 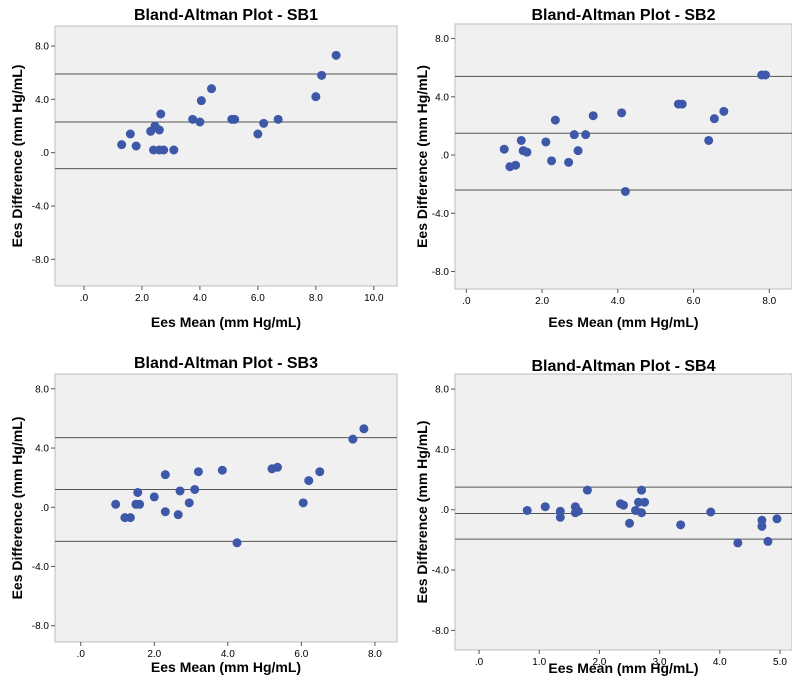 I want to click on chart-title: Bland-Altman Plot - SB1, so click(x=226, y=15).